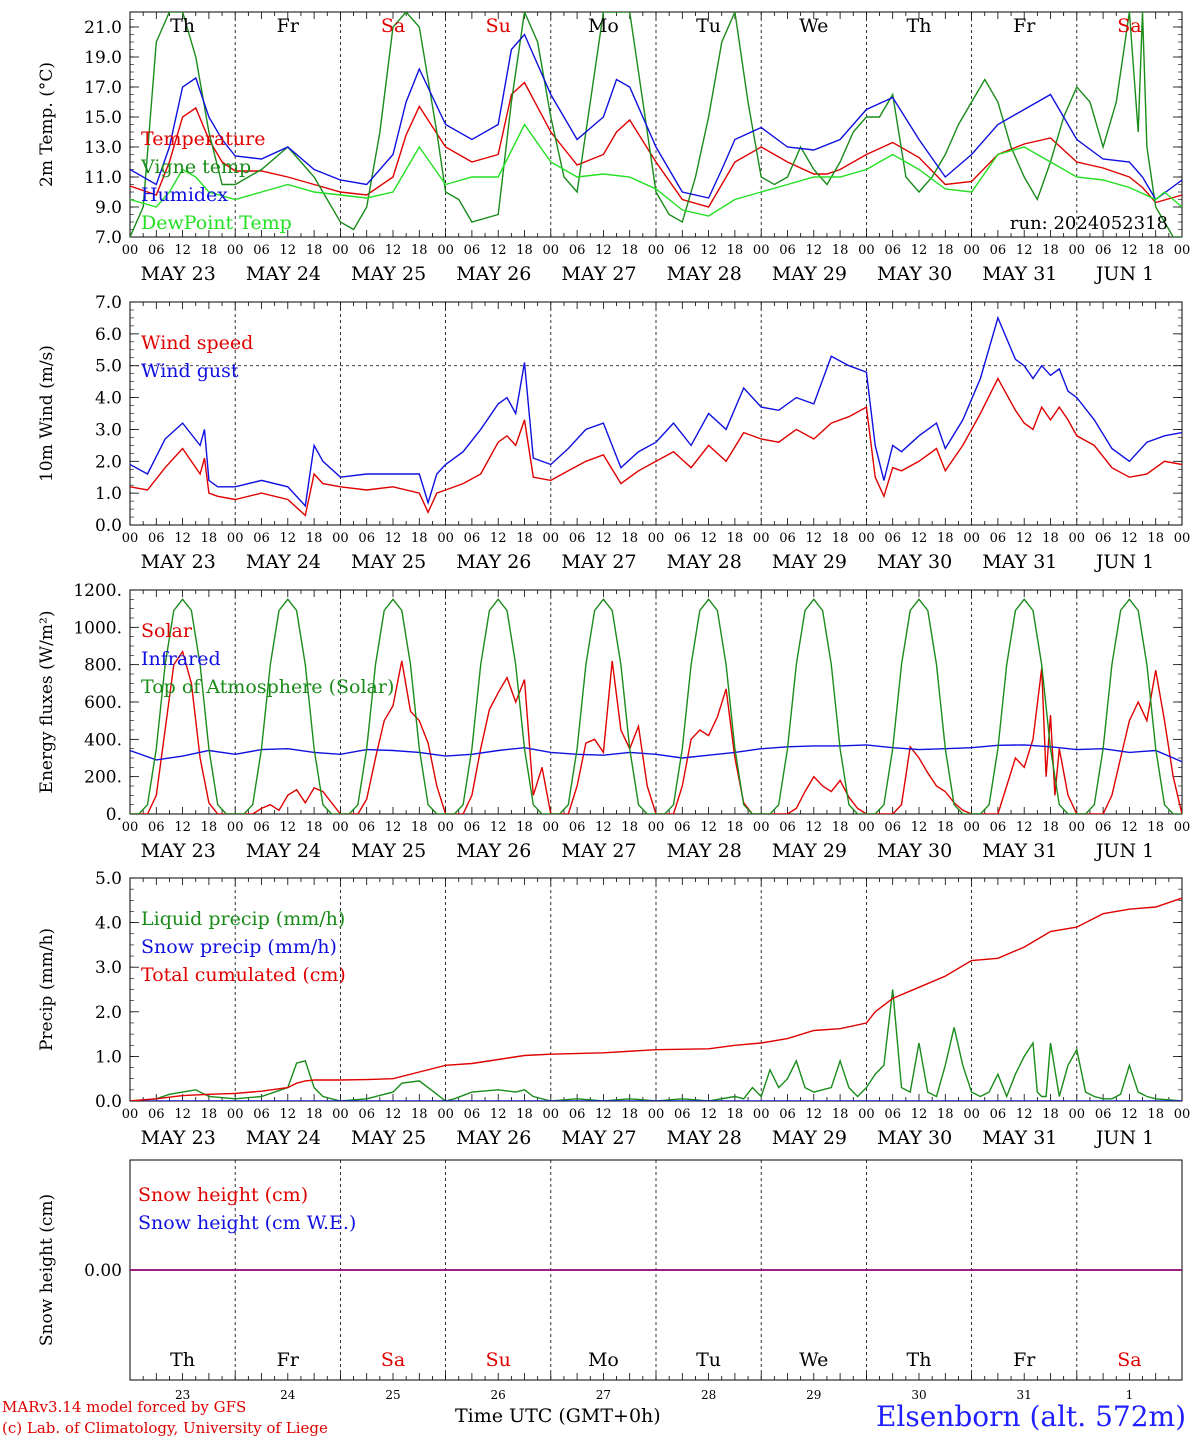 This screenshot has width=1194, height=1440. Describe the element at coordinates (103, 703) in the screenshot. I see `y-tick-label: 600.` at that location.